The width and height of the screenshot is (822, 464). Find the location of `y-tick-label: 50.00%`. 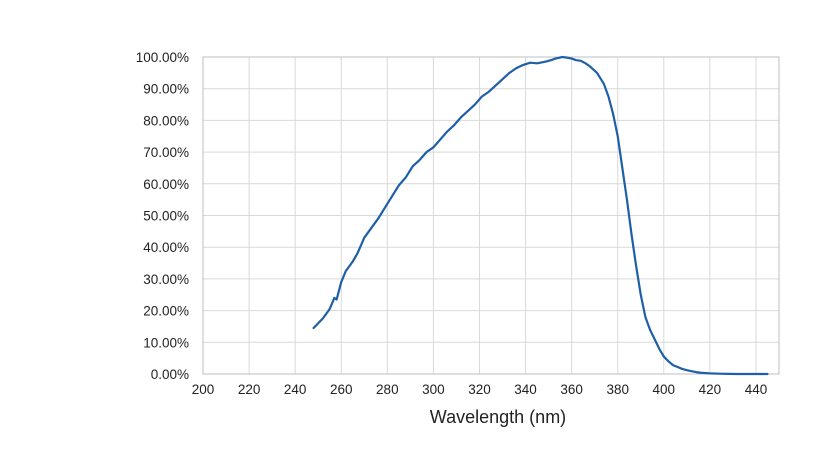

y-tick-label: 50.00% is located at coordinates (166, 216).